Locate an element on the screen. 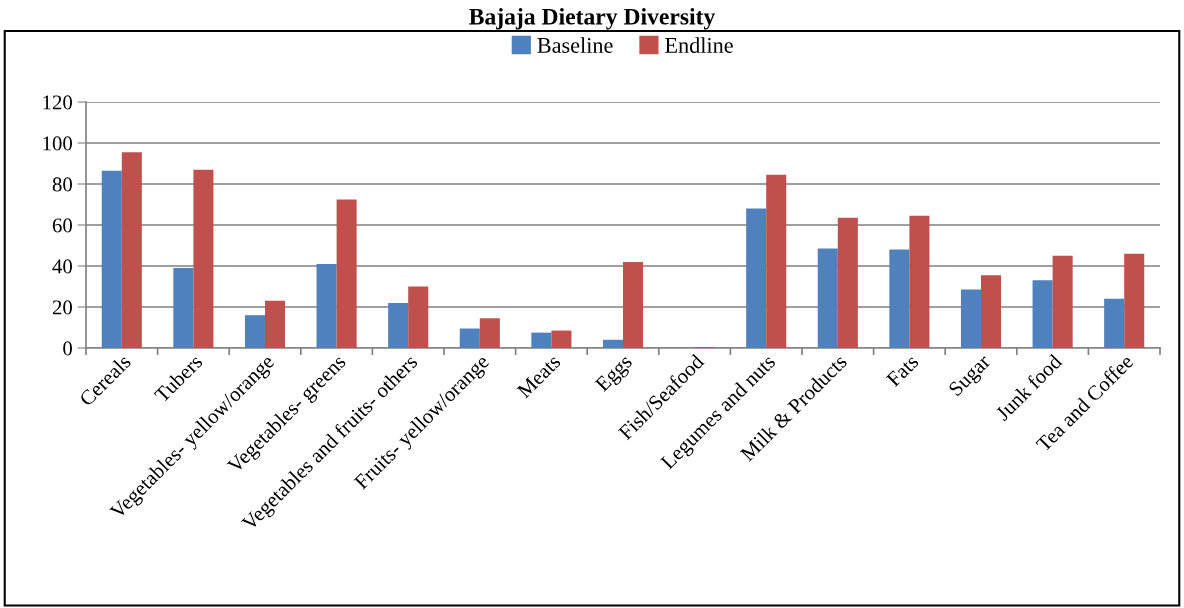  legend-label: Baseline is located at coordinates (575, 45).